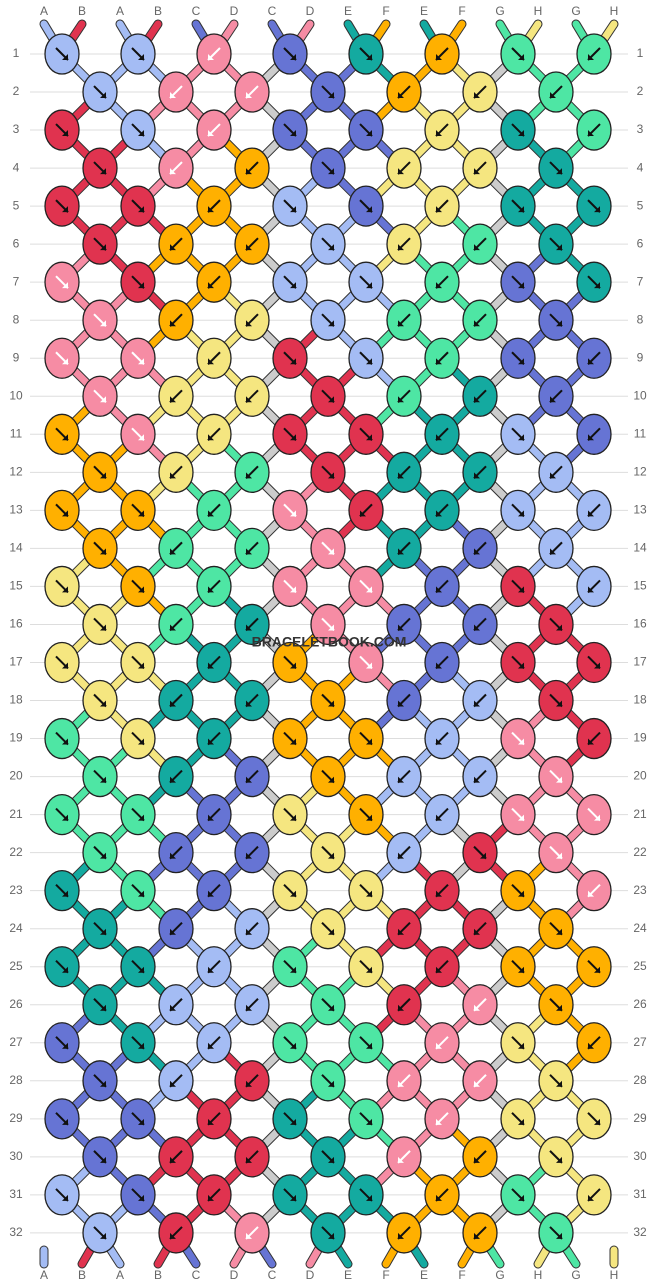 This screenshot has height=1288, width=658. I want to click on row-number-right: 5, so click(640, 205).